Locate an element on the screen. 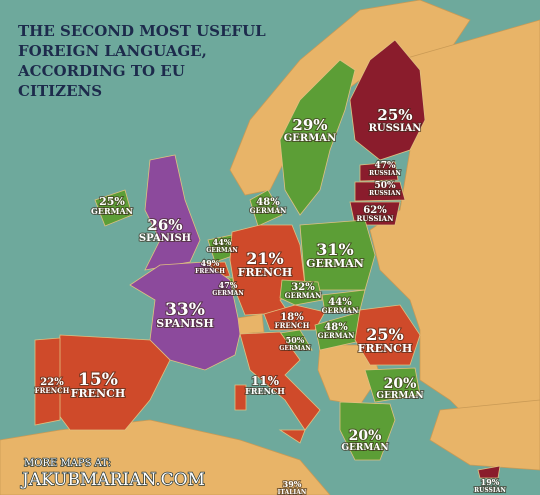  region-percent: 26% is located at coordinates (164, 225).